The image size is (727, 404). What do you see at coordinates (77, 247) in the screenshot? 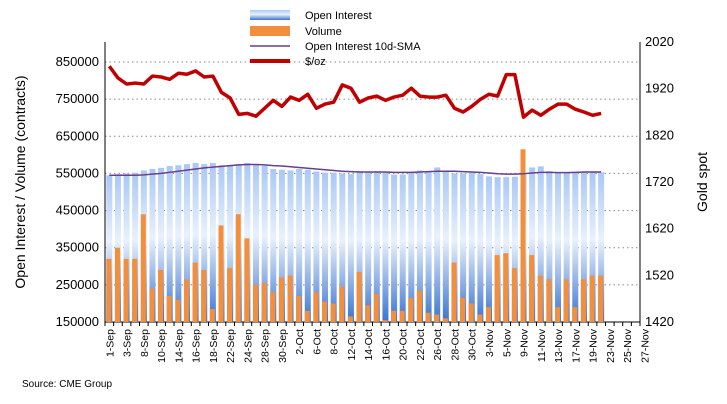
I see `y-left-tick-label: 350000` at bounding box center [77, 247].